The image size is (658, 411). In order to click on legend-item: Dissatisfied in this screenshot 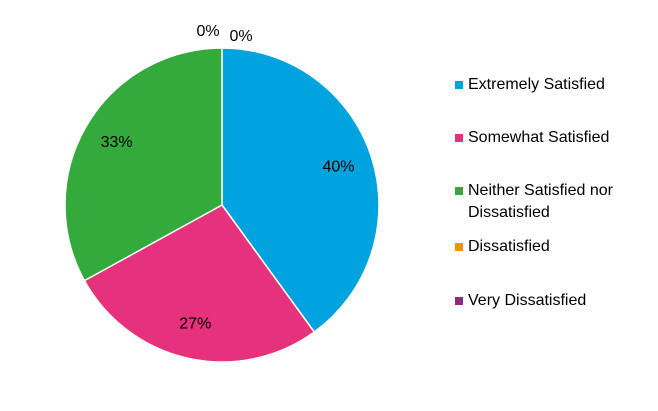, I will do `click(550, 247)`.